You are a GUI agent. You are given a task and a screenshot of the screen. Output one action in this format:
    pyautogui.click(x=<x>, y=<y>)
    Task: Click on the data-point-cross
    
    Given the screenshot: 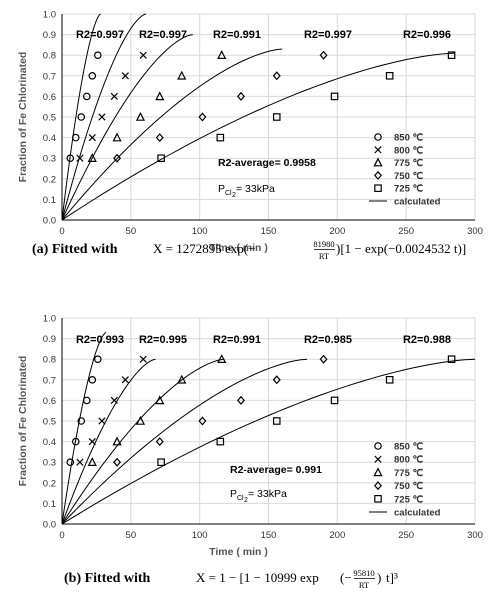 What is the action you would take?
    pyautogui.click(x=143, y=359)
    